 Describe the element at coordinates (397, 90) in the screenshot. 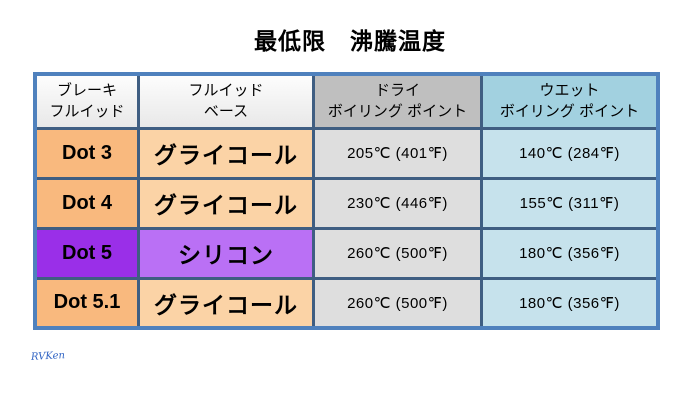

I see `header-line: ドライ` at that location.